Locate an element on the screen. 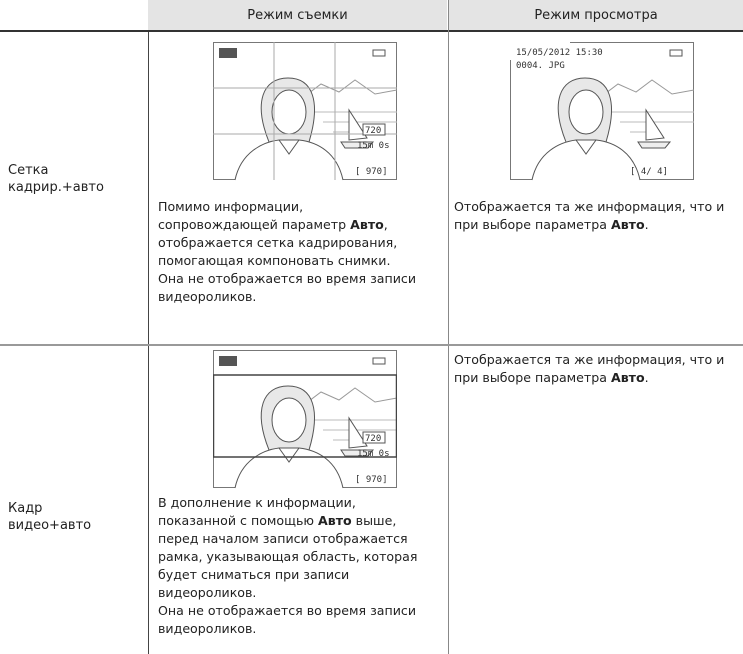 Image resolution: width=743 pixels, height=654 pixels. screen-text: [ 4/ 4] is located at coordinates (649, 172).